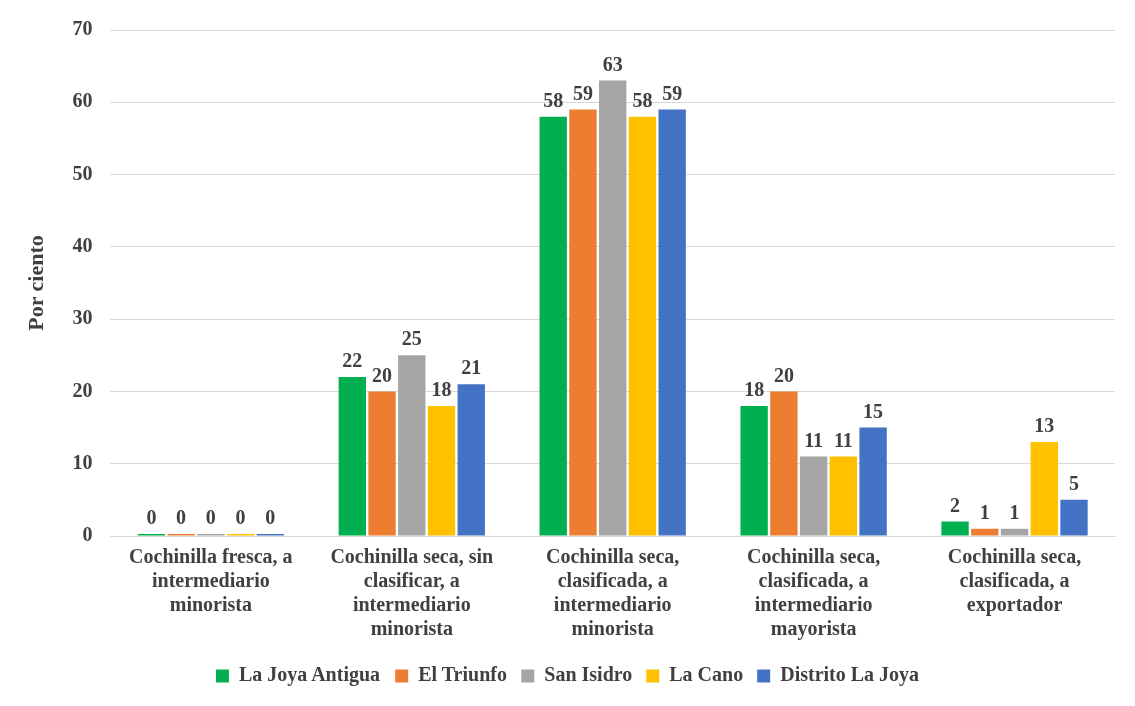 The height and width of the screenshot is (706, 1135). Describe the element at coordinates (955, 504) in the screenshot. I see `data-label: 2` at that location.